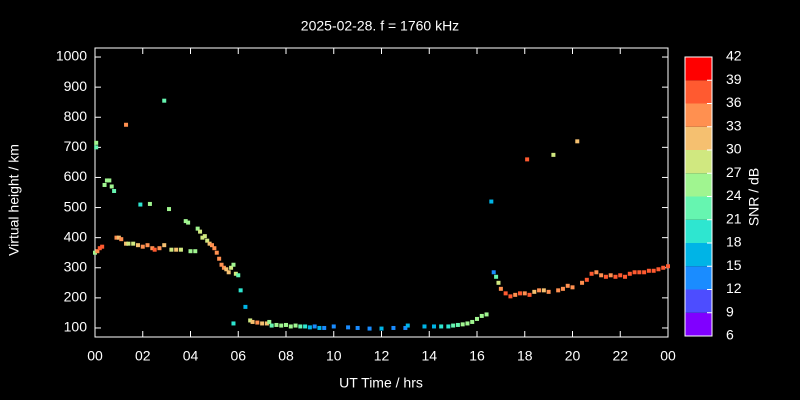 Image resolution: width=800 pixels, height=400 pixels. Describe the element at coordinates (238, 356) in the screenshot. I see `x-tick-label: 06` at that location.